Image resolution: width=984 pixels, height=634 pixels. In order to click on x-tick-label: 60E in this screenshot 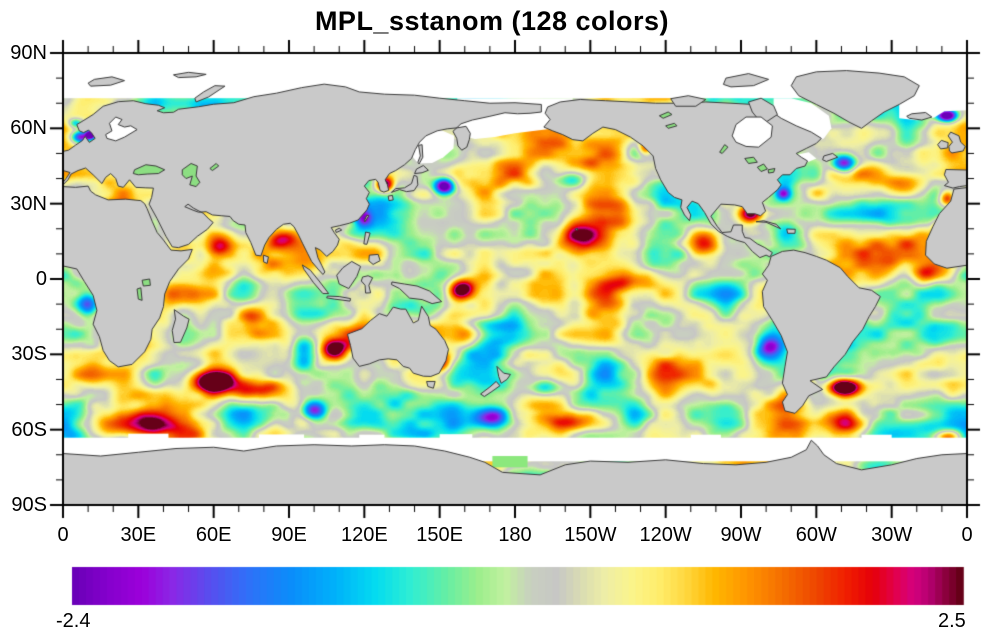, I will do `click(213, 535)`.